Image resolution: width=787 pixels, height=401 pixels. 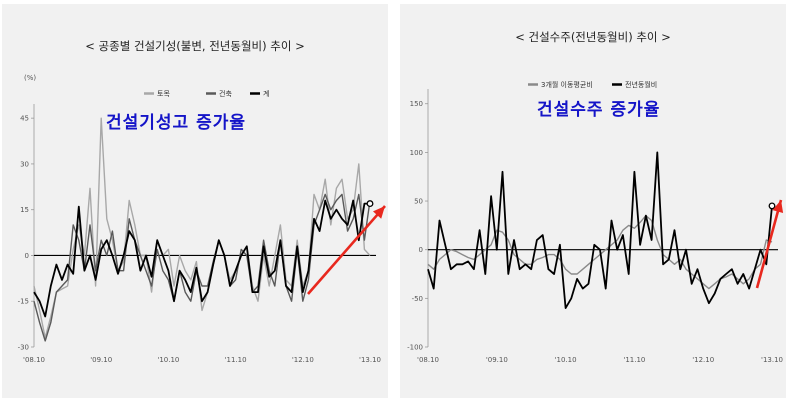 I want to click on y-tick-label: 50, so click(x=418, y=202).